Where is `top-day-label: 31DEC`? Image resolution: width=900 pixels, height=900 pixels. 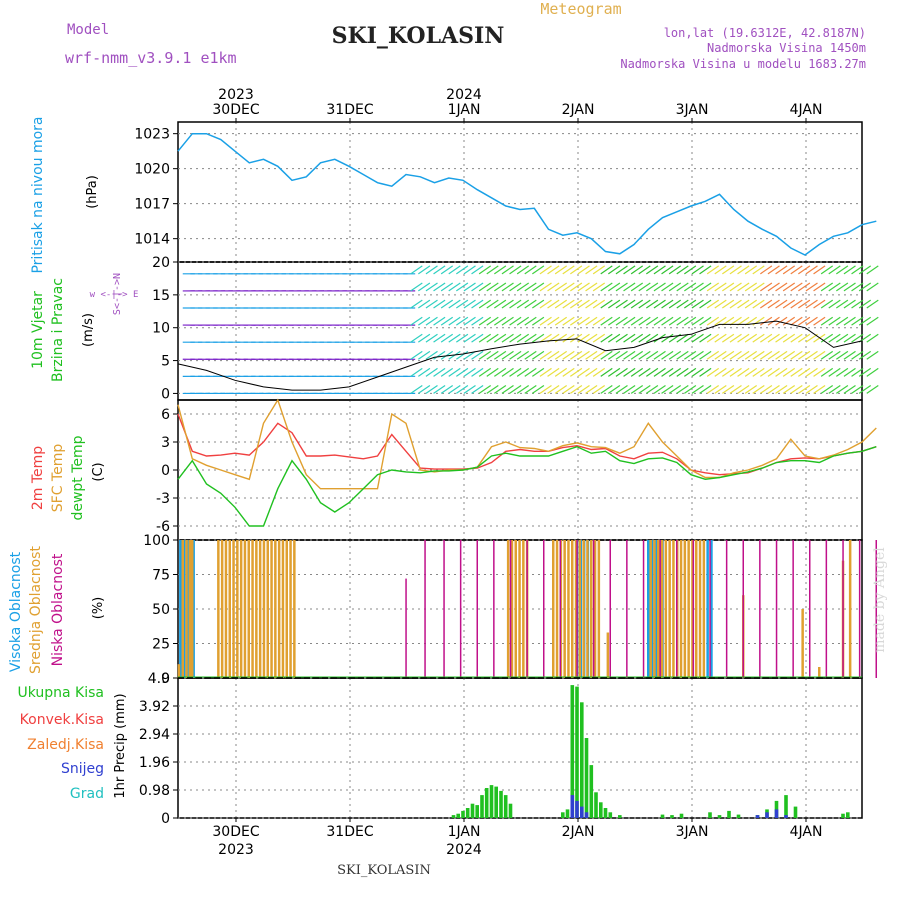
top-day-label: 31DEC is located at coordinates (349, 110).